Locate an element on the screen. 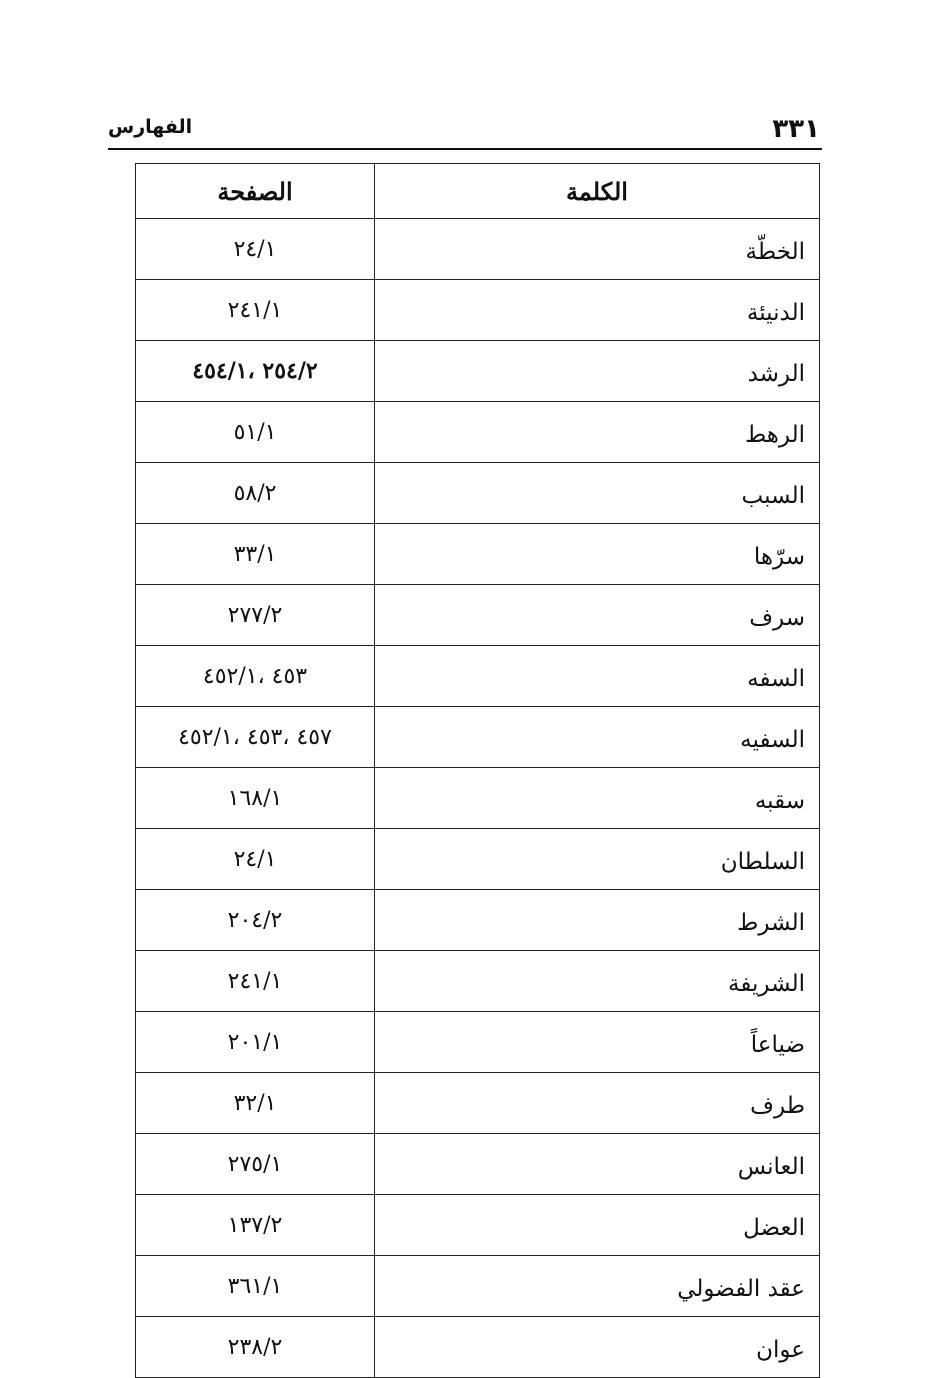 The height and width of the screenshot is (1378, 943). index-word: سرّها is located at coordinates (597, 554).